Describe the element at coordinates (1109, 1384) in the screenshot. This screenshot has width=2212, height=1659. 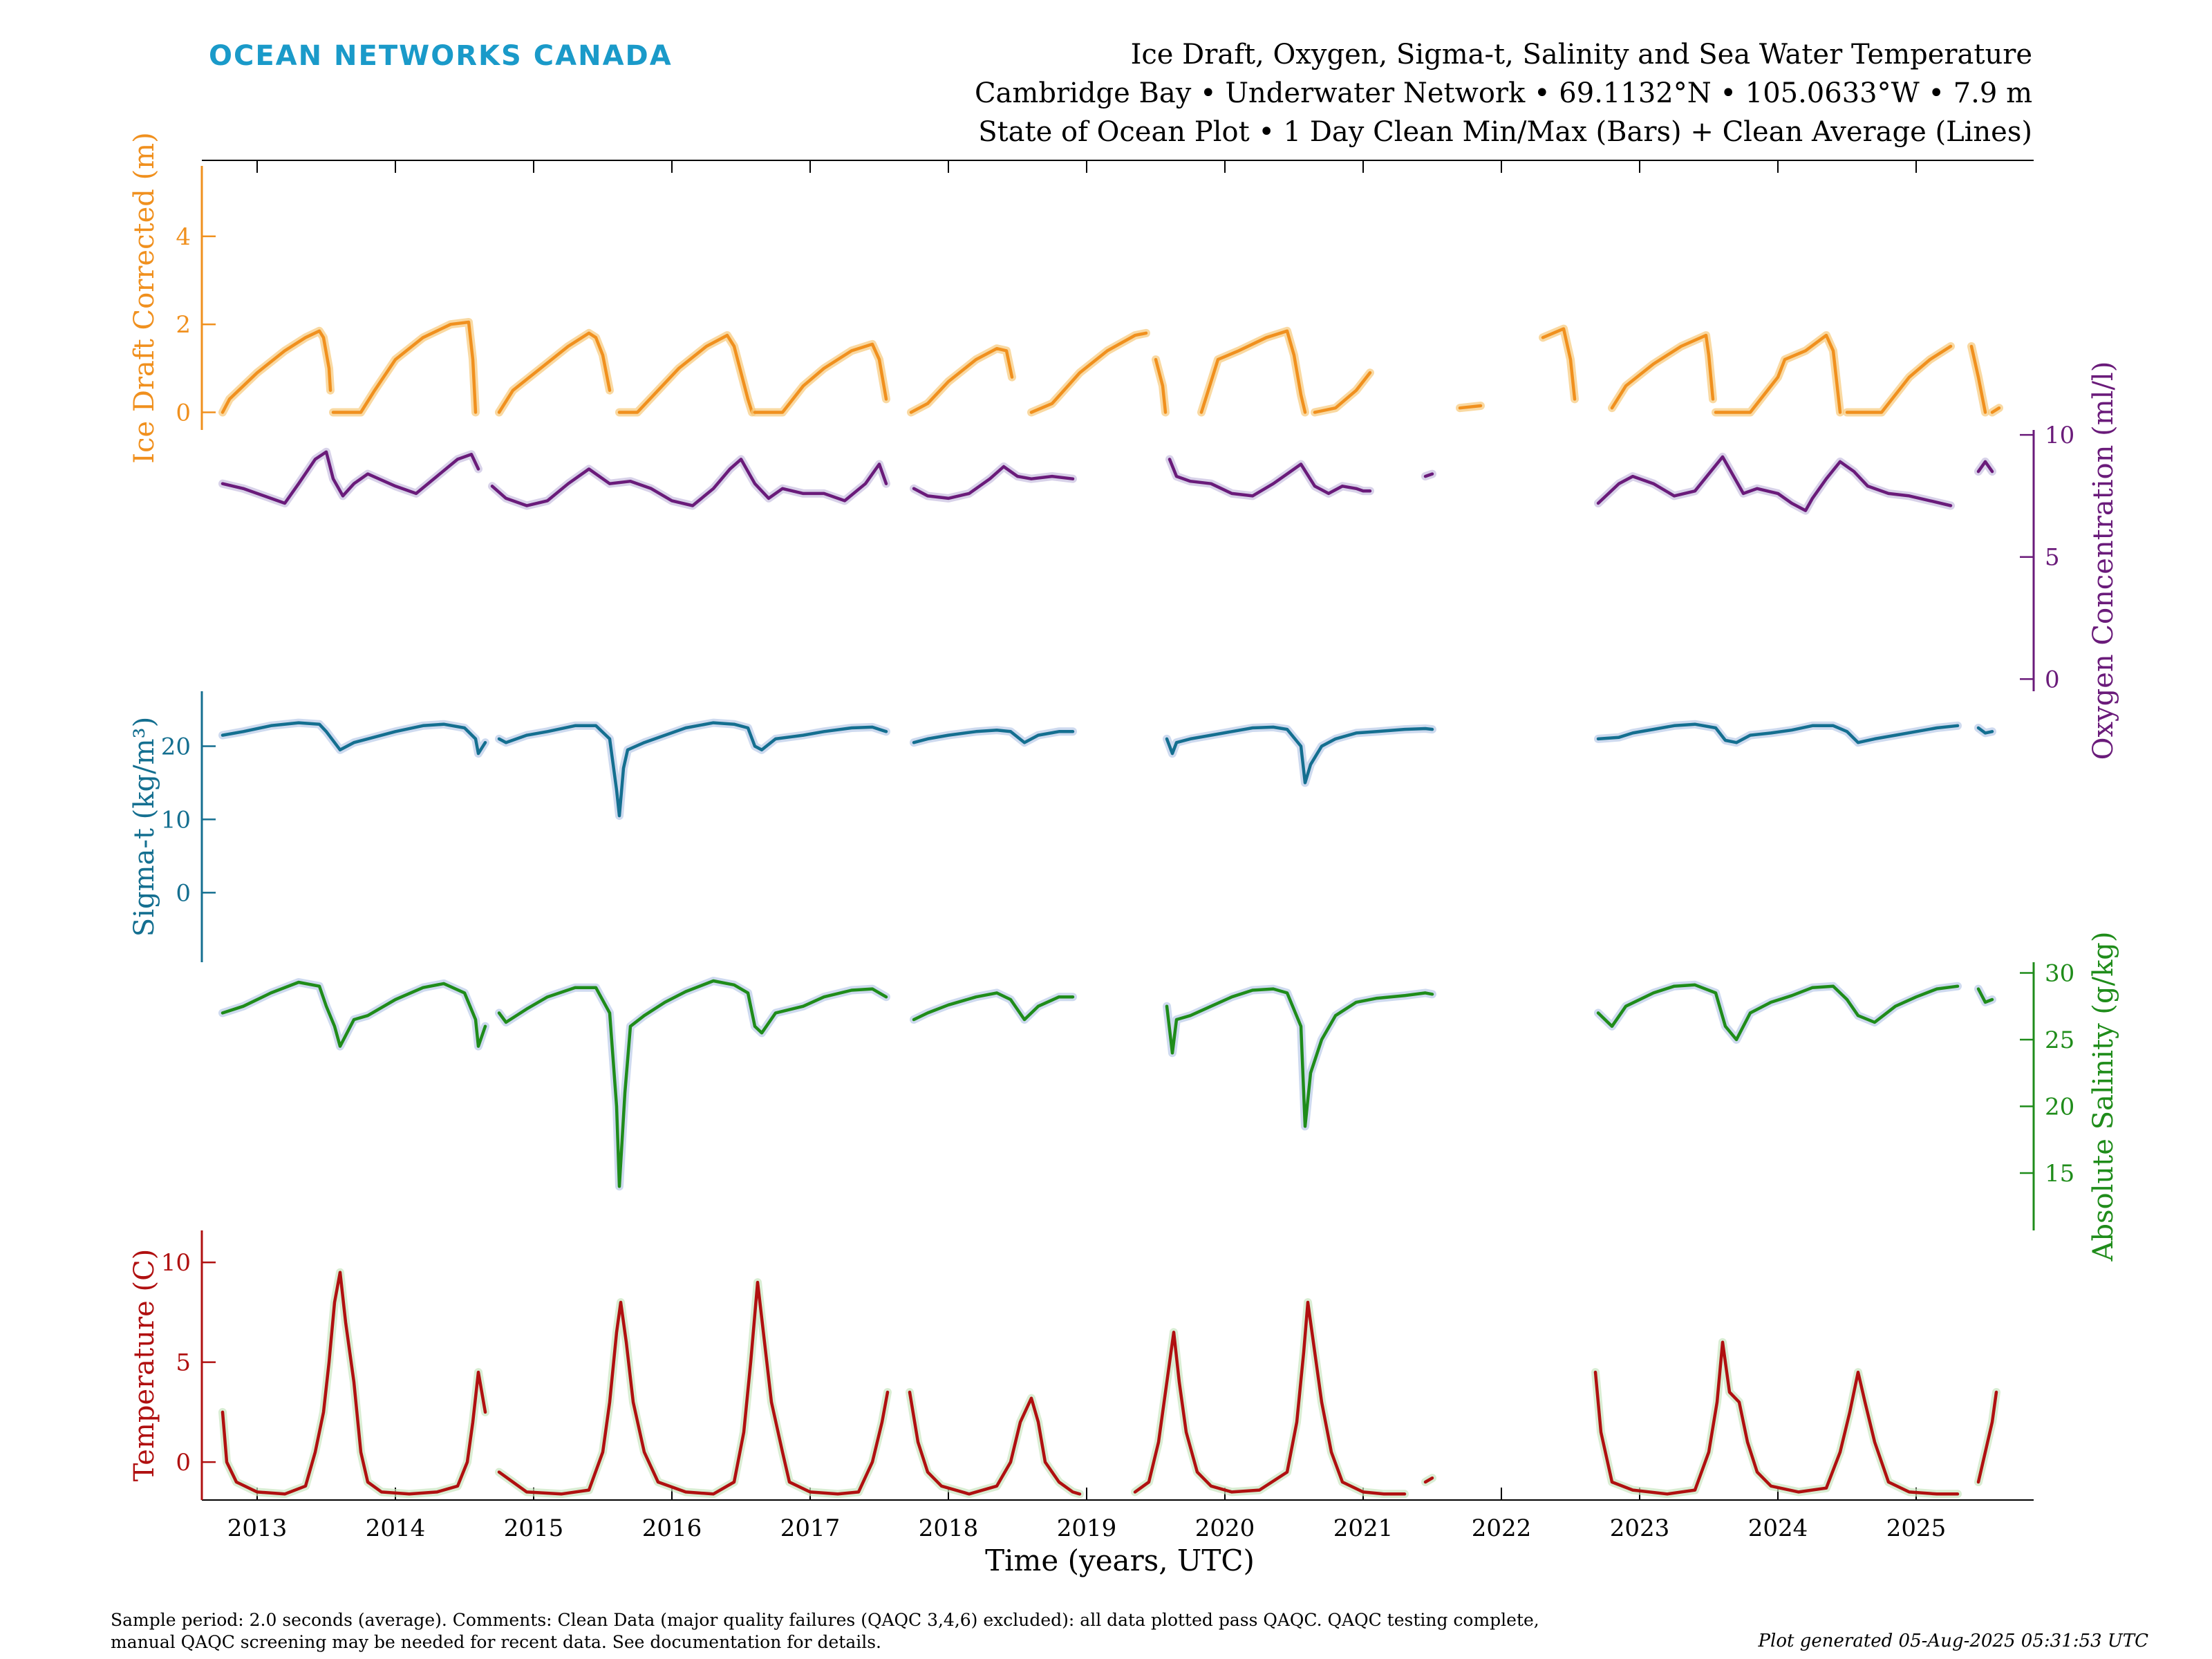
I see `temperature-series` at that location.